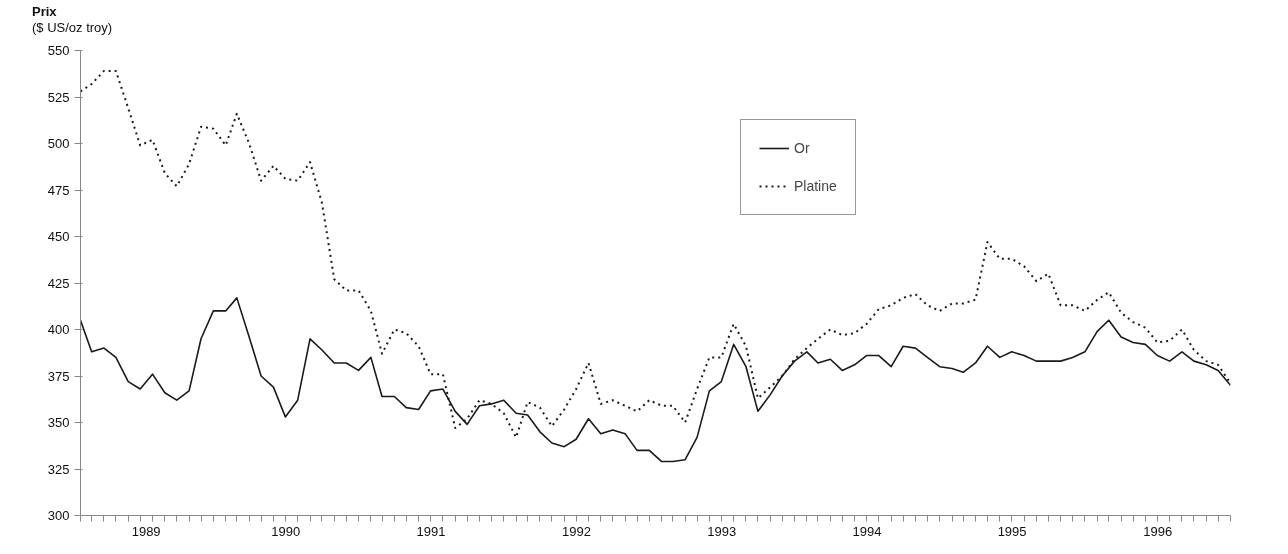 This screenshot has height=554, width=1288. I want to click on x-tick-label: 1989, so click(146, 531).